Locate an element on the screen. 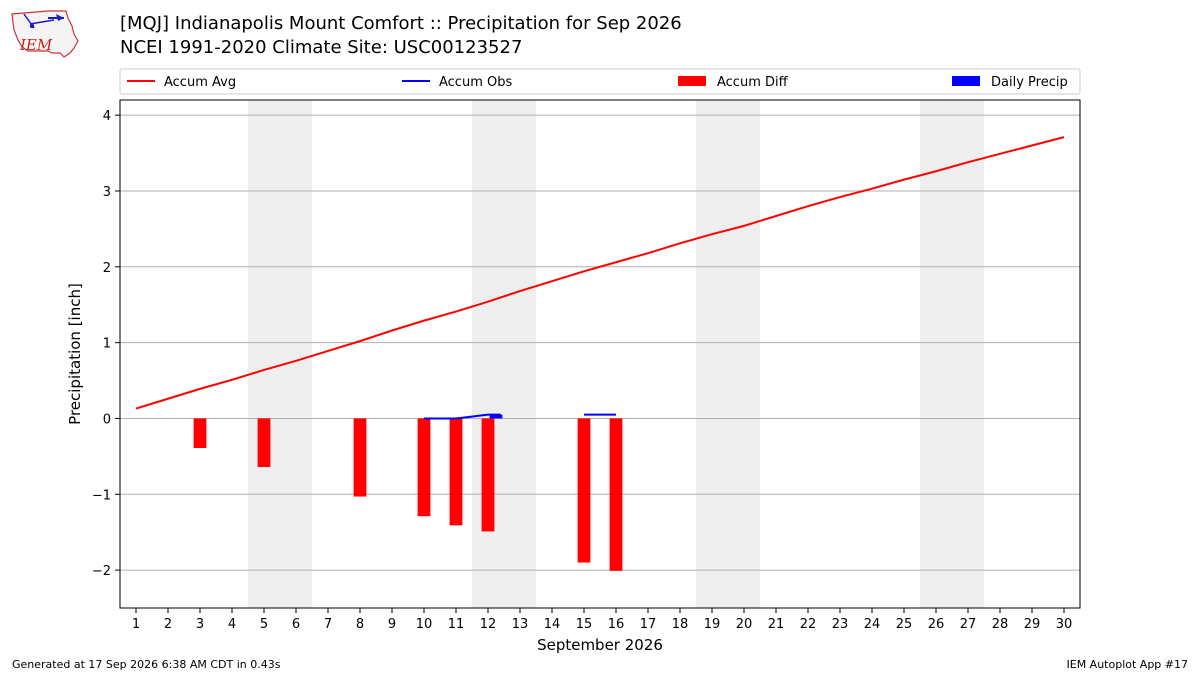  x-tick-label: 17 is located at coordinates (648, 624).